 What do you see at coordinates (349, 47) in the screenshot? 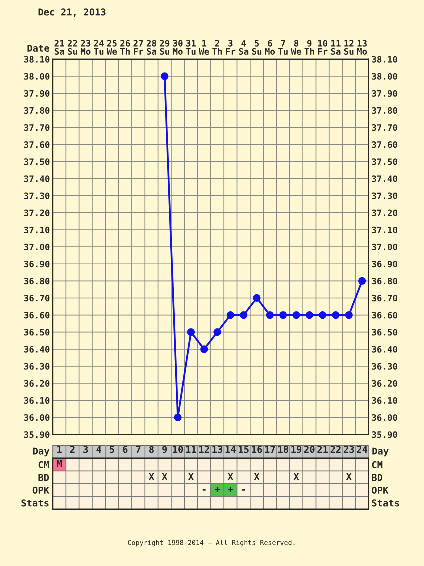
I see `x-tick-label: 12 Su` at bounding box center [349, 47].